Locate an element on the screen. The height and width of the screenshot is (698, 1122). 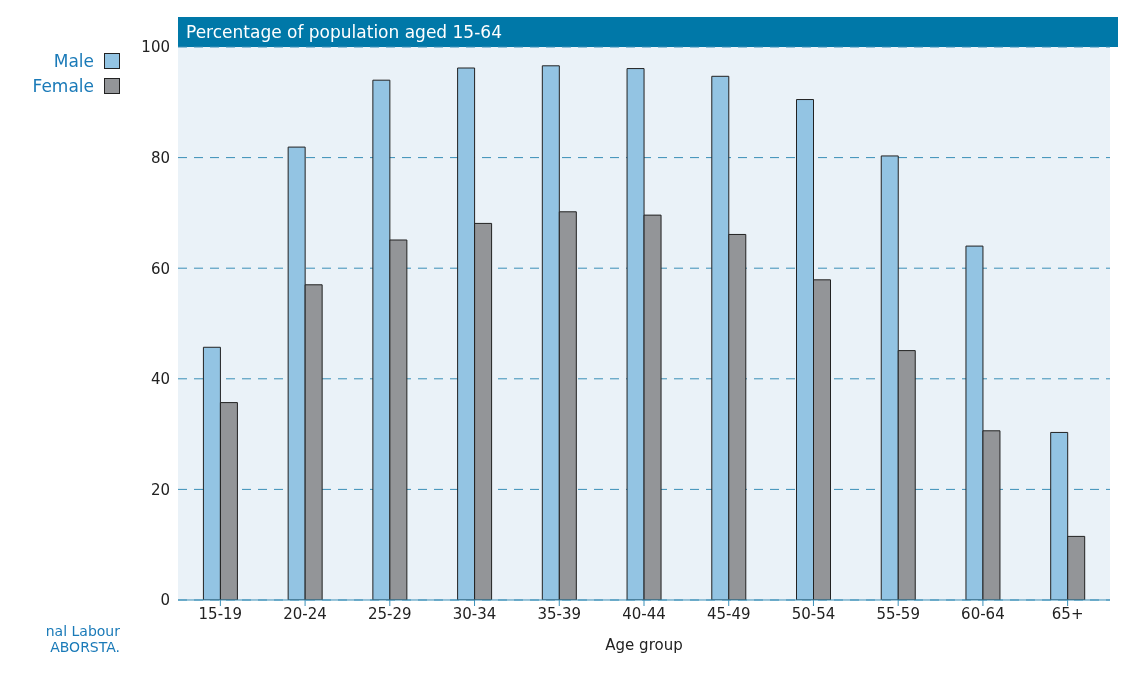
x-tick-label: 50-54 is located at coordinates (813, 613).